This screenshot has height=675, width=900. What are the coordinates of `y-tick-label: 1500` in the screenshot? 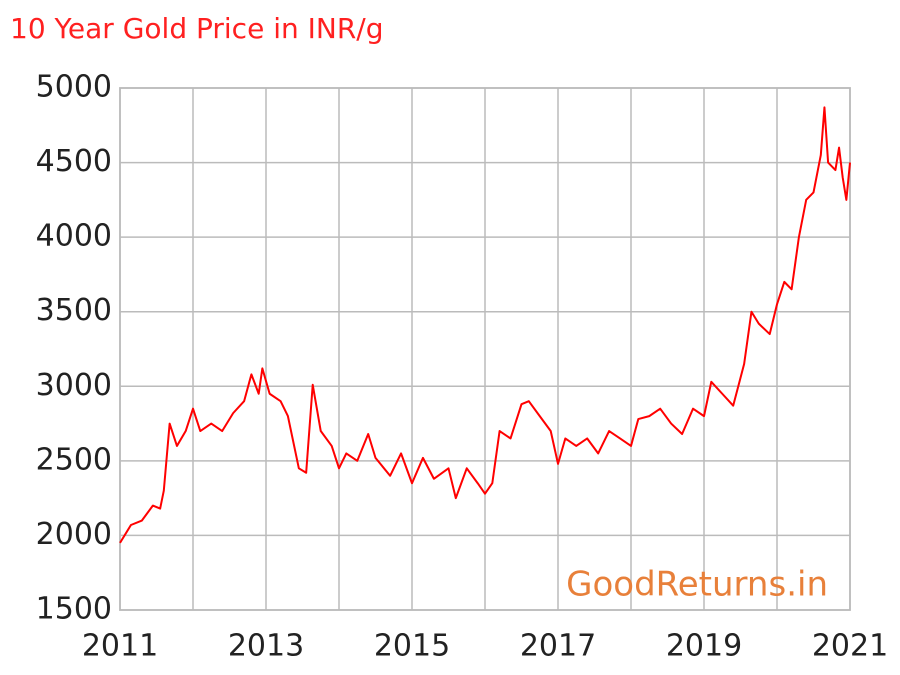 It's located at (74, 609).